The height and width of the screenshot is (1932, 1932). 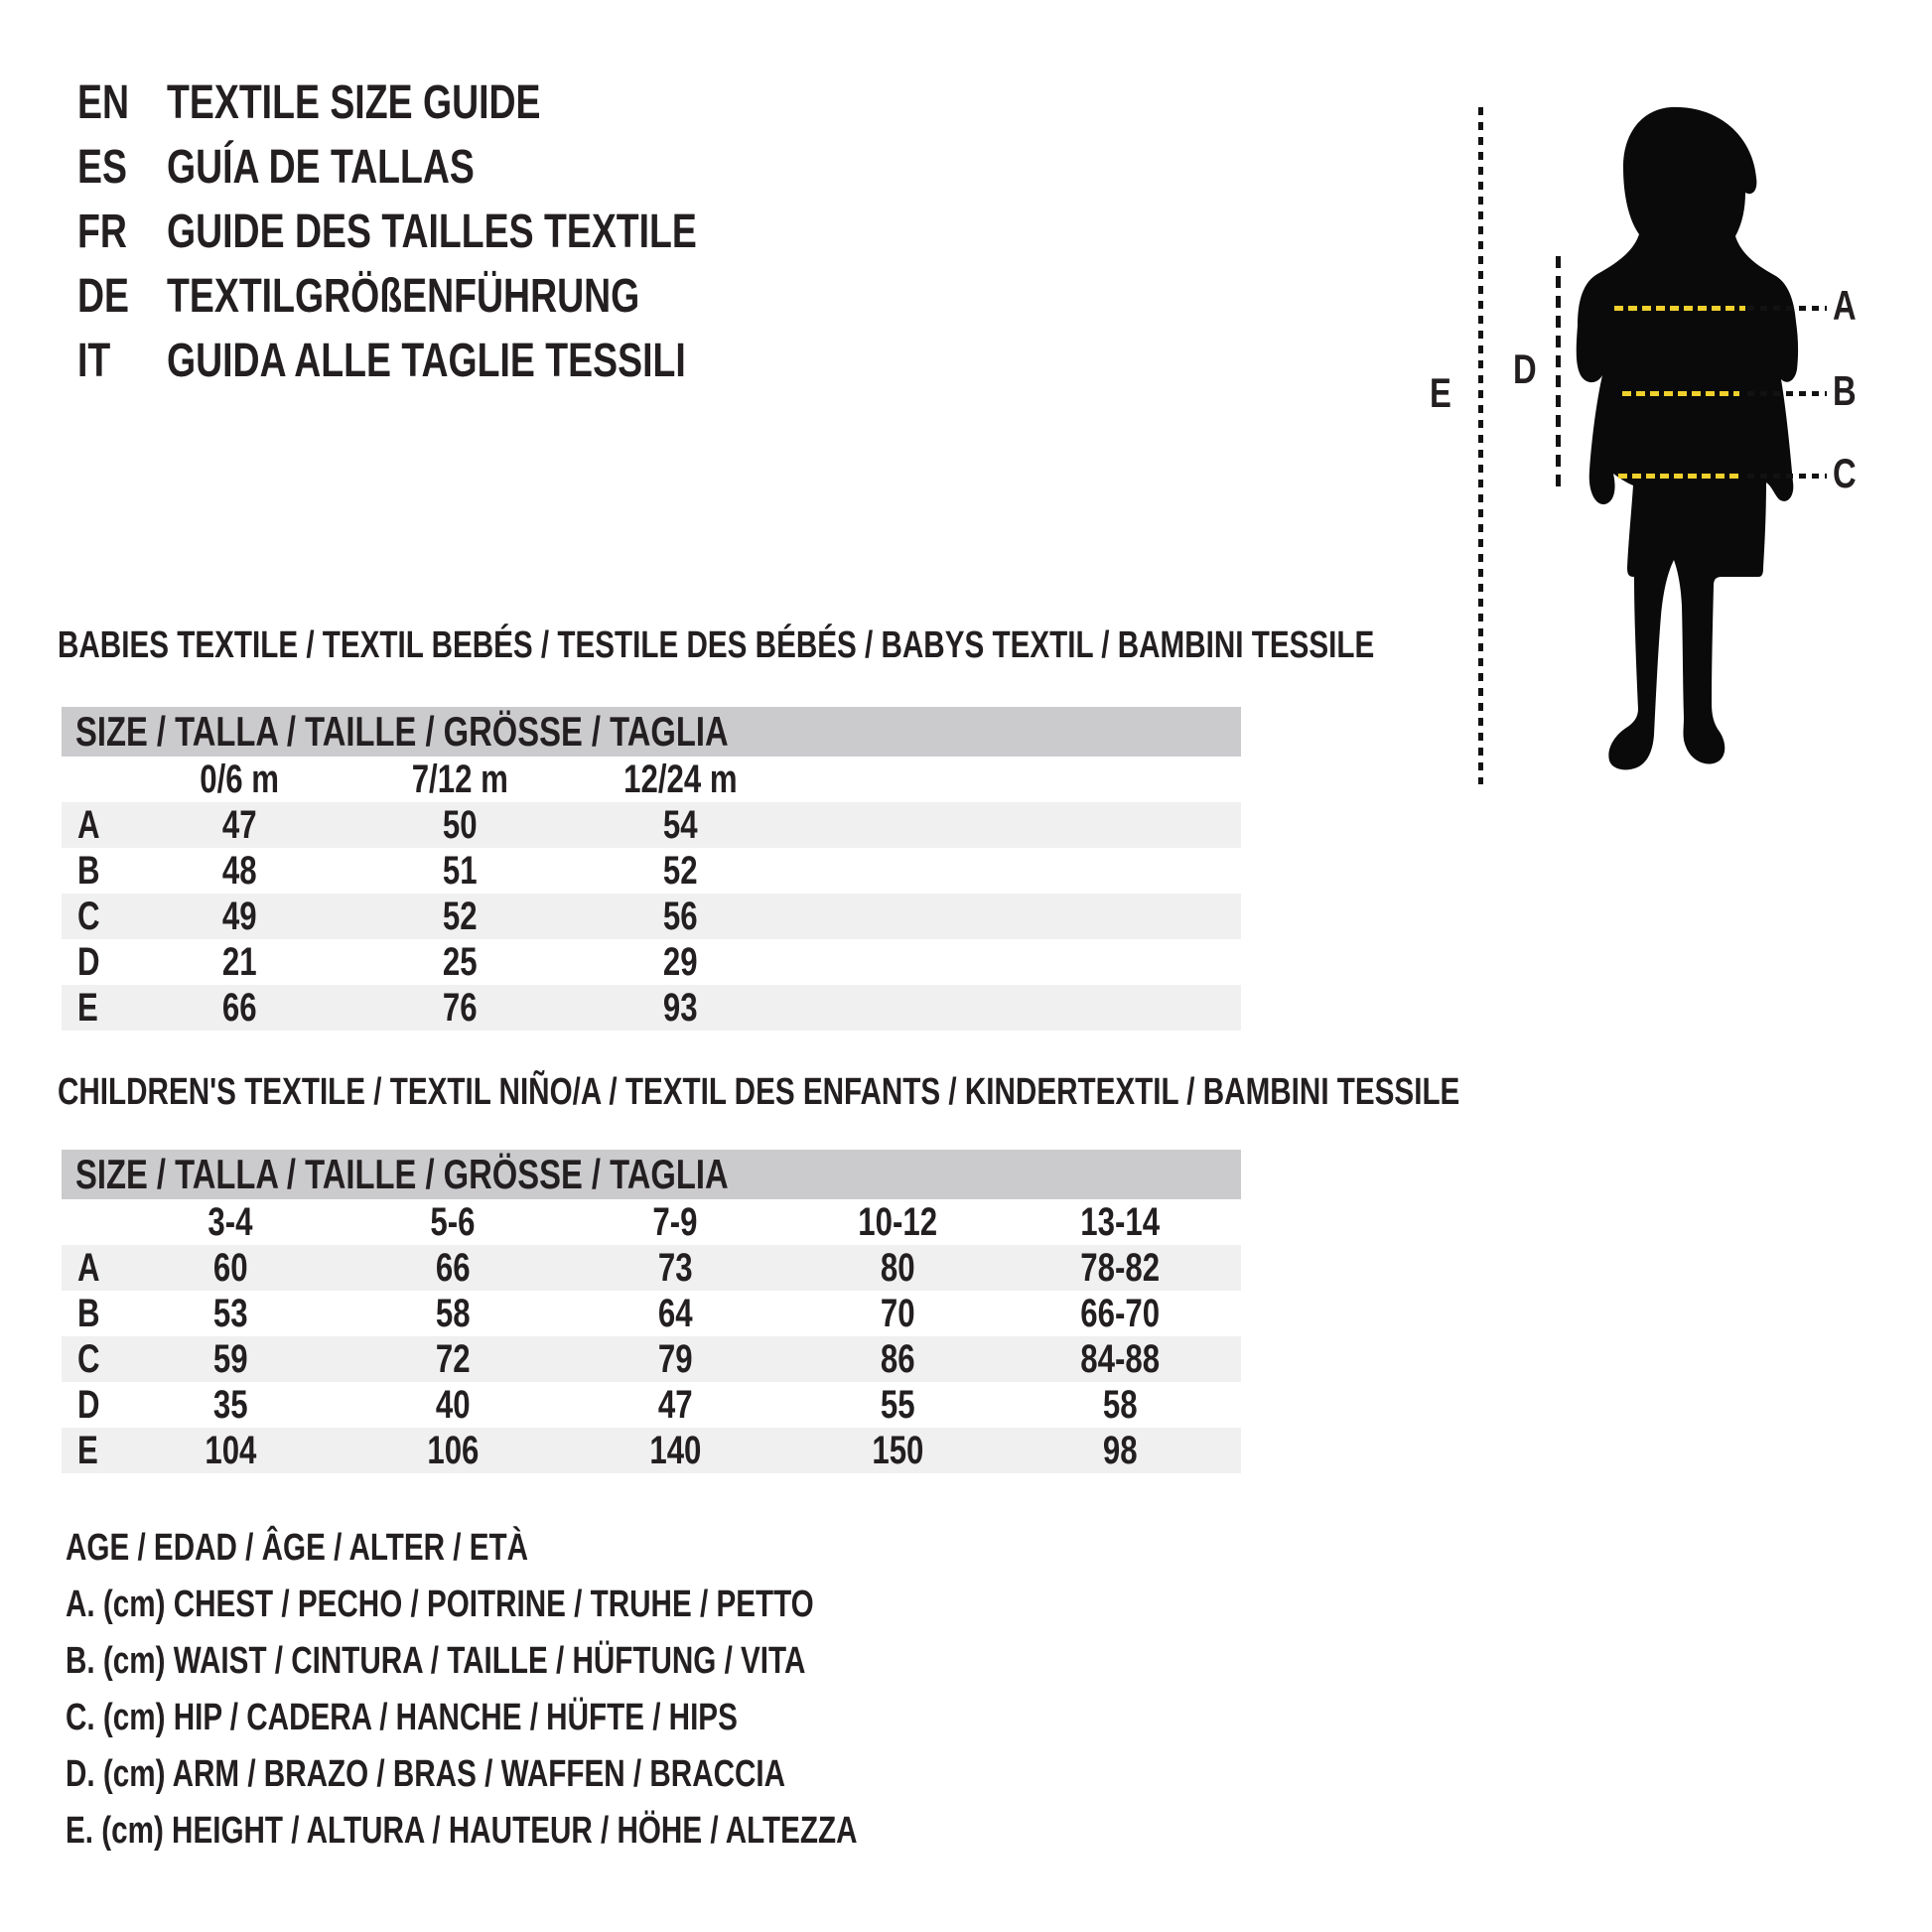 What do you see at coordinates (103, 102) in the screenshot?
I see `lang-code-en: EN` at bounding box center [103, 102].